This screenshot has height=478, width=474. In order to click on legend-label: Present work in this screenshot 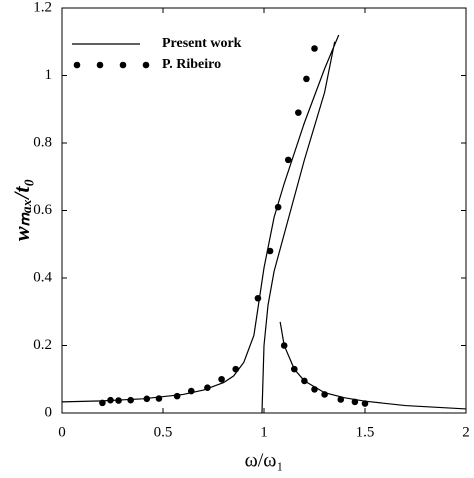, I will do `click(202, 43)`.